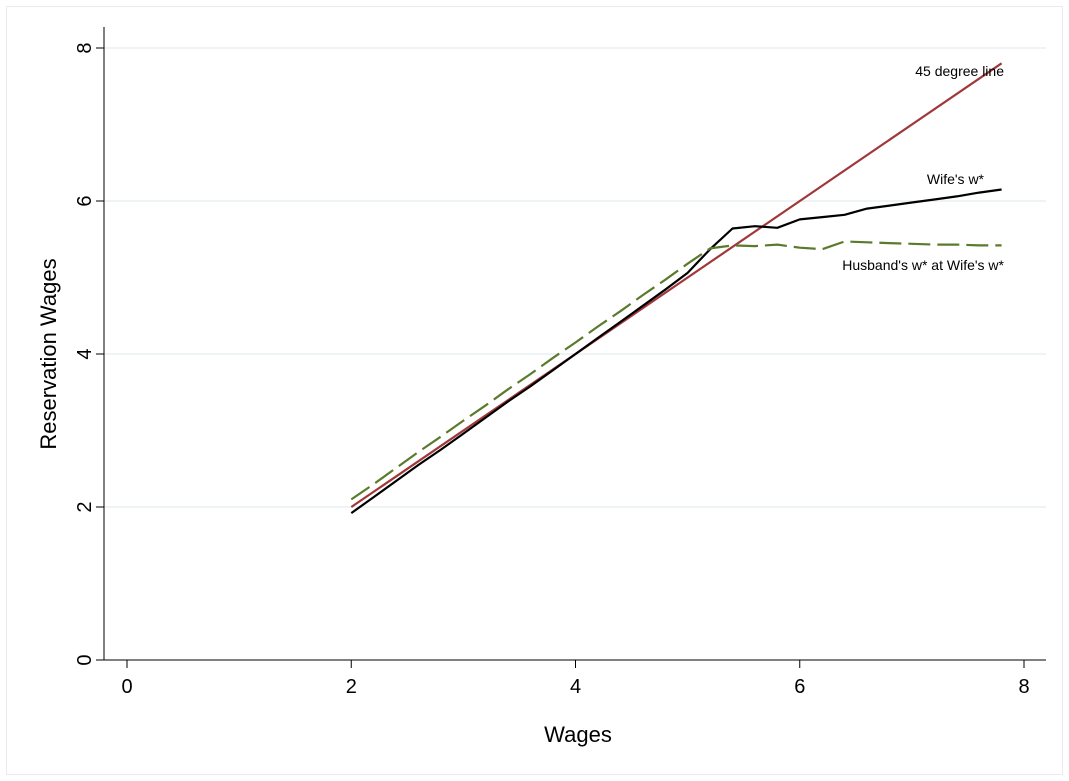 This screenshot has height=781, width=1069. I want to click on x-tick-label-6: 6, so click(799, 687).